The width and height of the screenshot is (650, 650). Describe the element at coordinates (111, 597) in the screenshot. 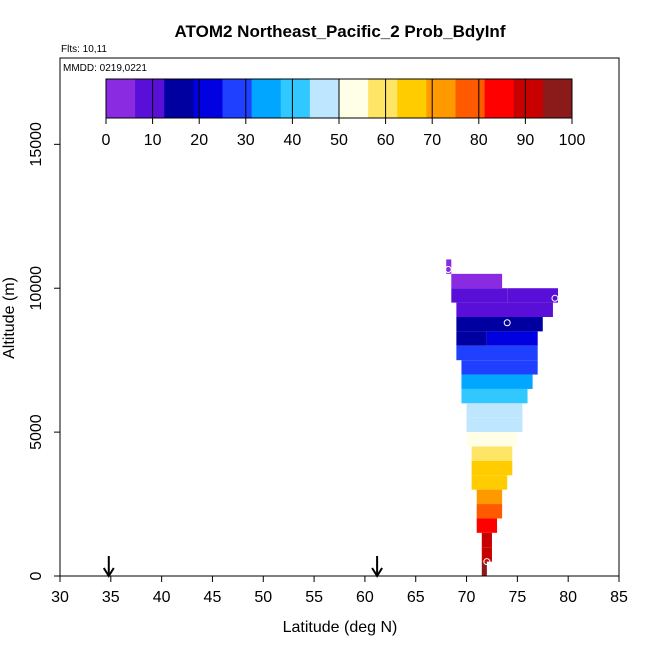

I see `x-tick-label: 35` at that location.